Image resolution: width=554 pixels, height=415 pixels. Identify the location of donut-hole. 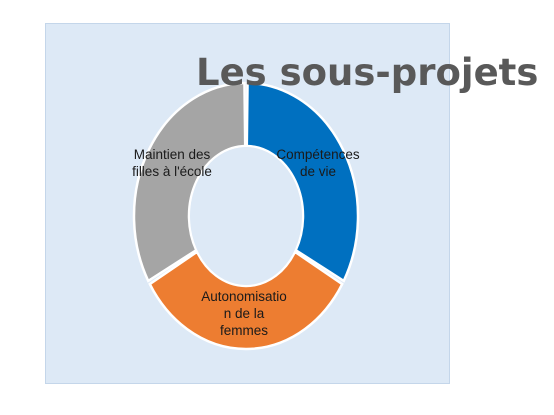
(246, 216).